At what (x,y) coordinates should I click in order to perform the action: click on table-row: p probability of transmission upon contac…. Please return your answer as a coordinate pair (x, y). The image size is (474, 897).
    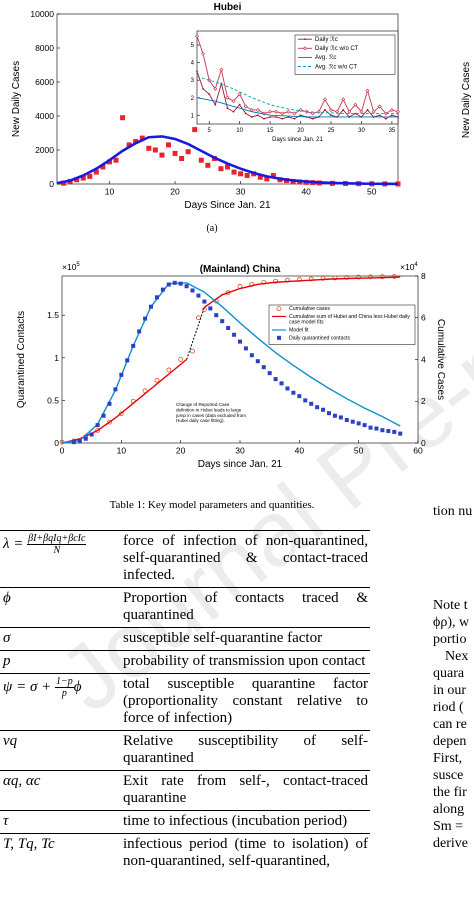
    Looking at the image, I should click on (185, 662).